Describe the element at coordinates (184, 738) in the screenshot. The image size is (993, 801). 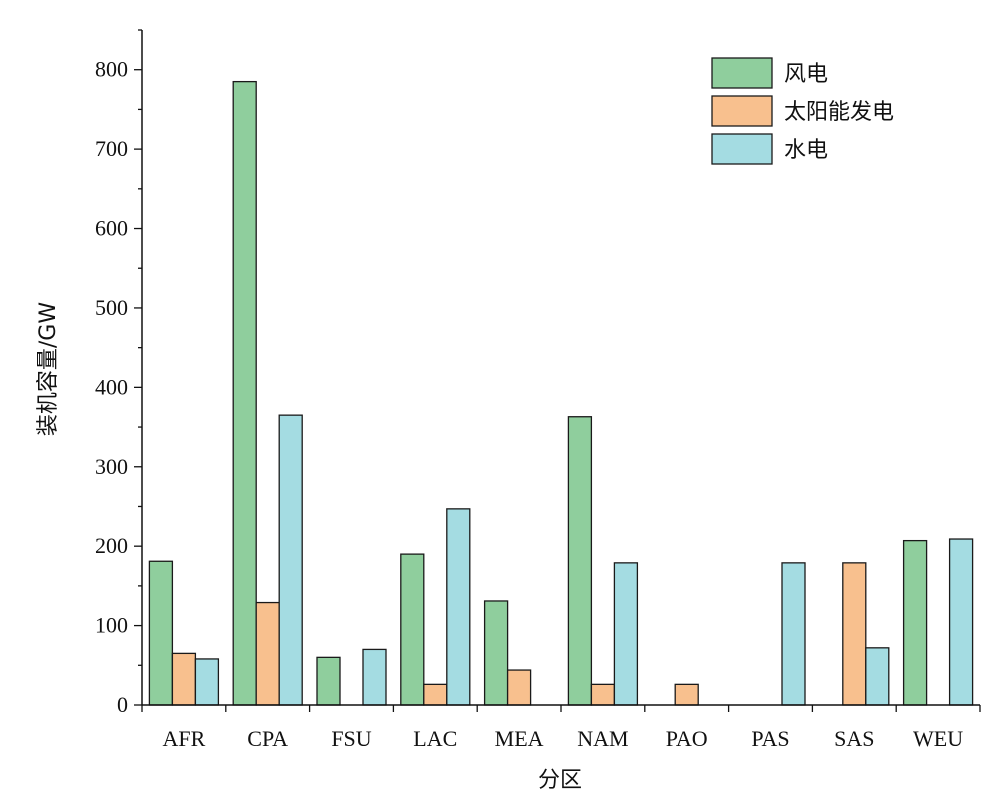
I see `x-tick-label-afr: AFR` at that location.